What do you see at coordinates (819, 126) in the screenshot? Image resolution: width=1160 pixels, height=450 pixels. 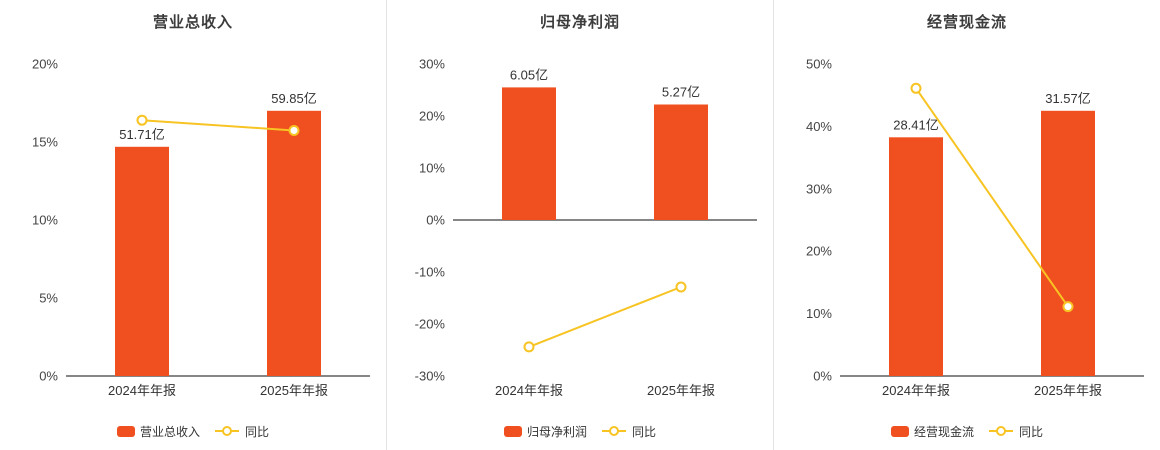 I see `svg-text: 40%` at bounding box center [819, 126].